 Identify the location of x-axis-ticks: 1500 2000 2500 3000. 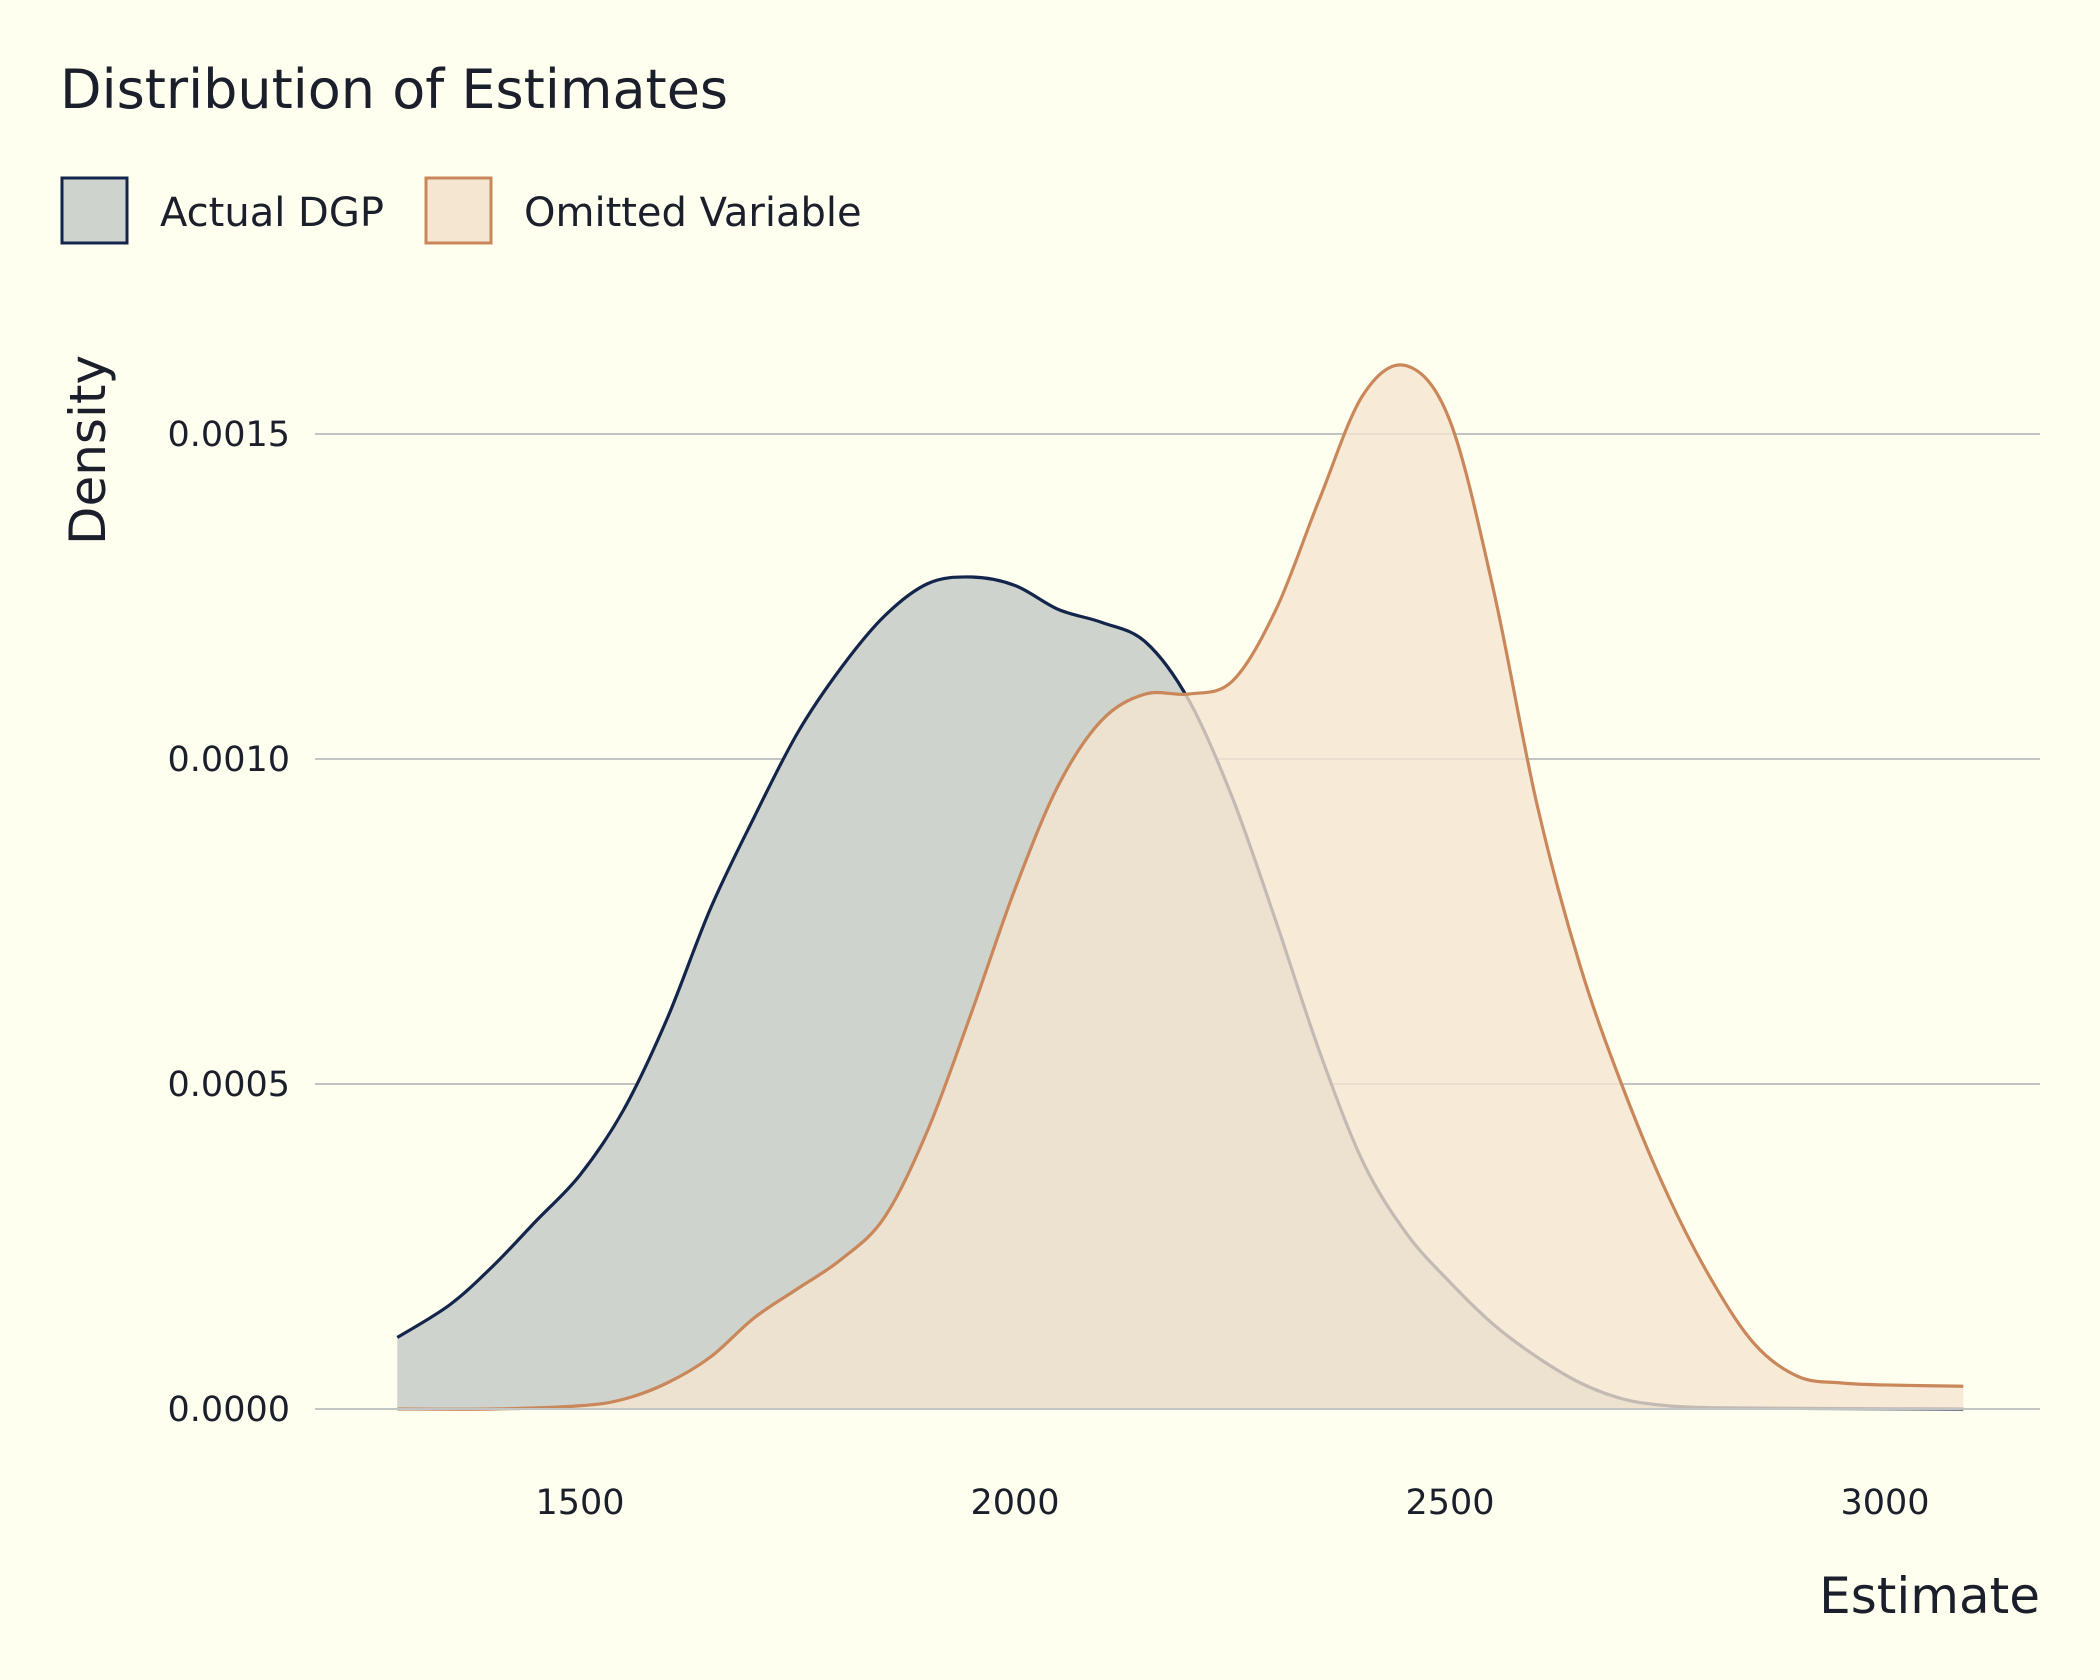
(1232, 1503).